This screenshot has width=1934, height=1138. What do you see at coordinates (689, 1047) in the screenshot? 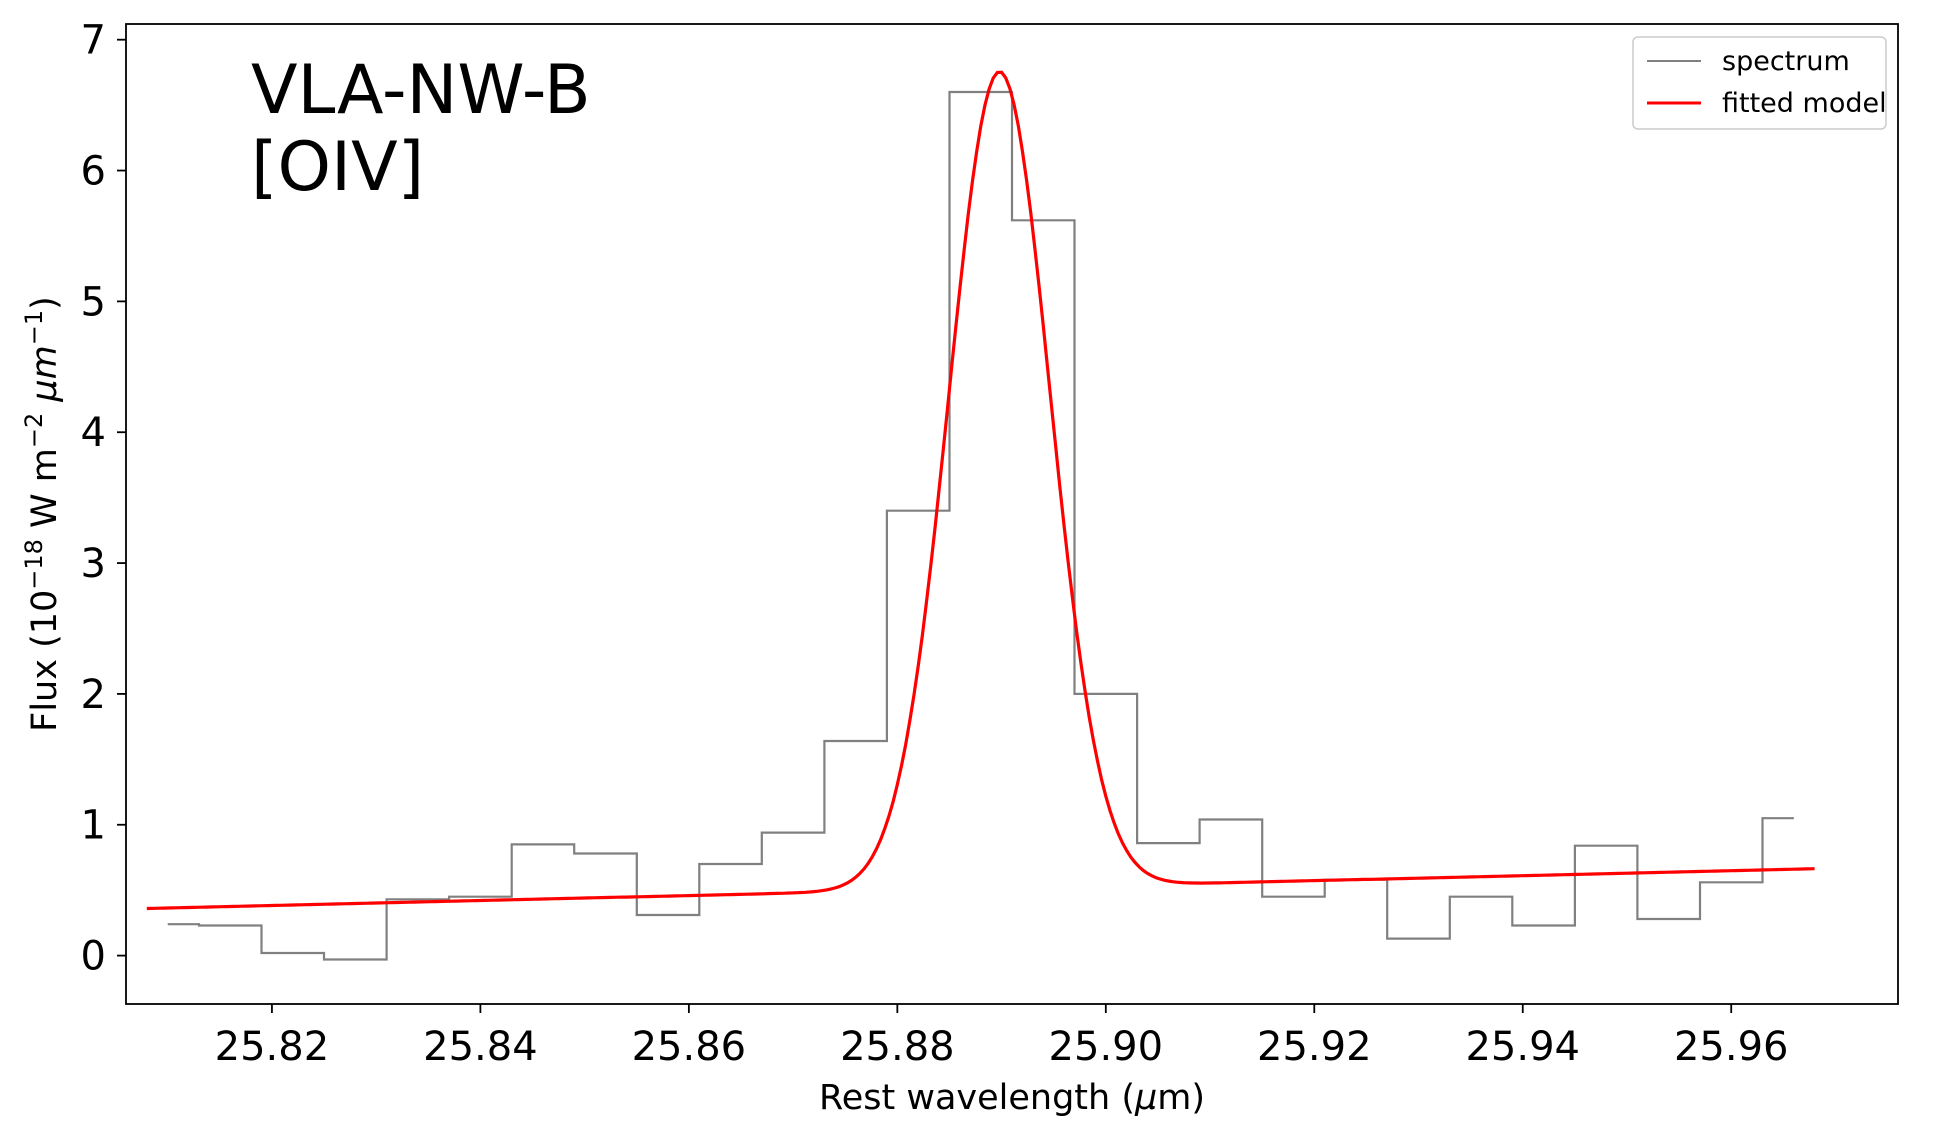
I see `x-tick-label: 25.86` at bounding box center [689, 1047].